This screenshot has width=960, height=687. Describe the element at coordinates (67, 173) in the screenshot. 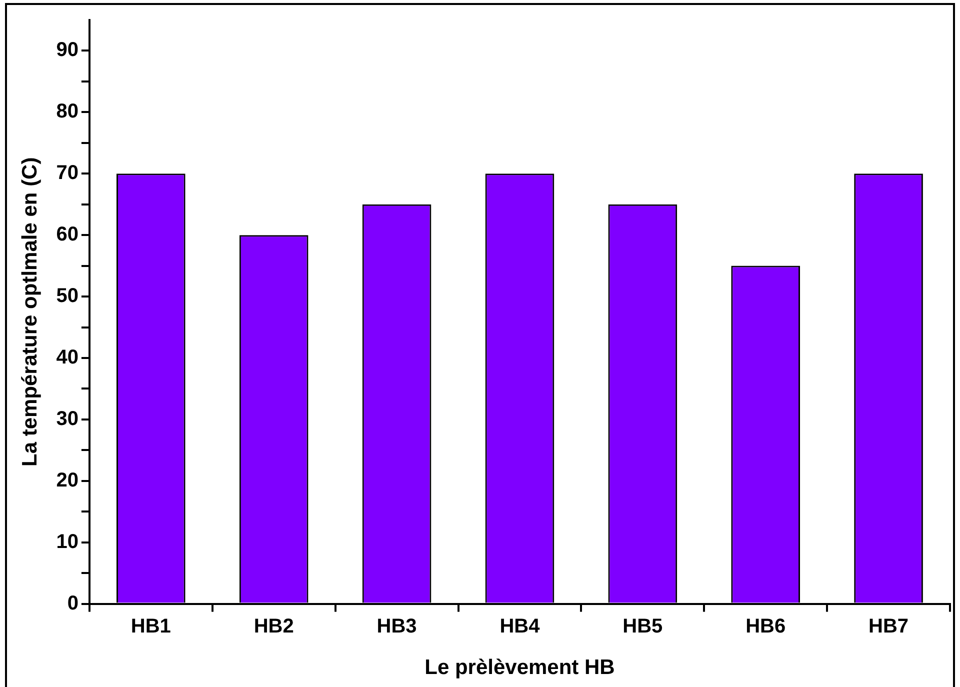

I see `y-tick-label: 70` at that location.